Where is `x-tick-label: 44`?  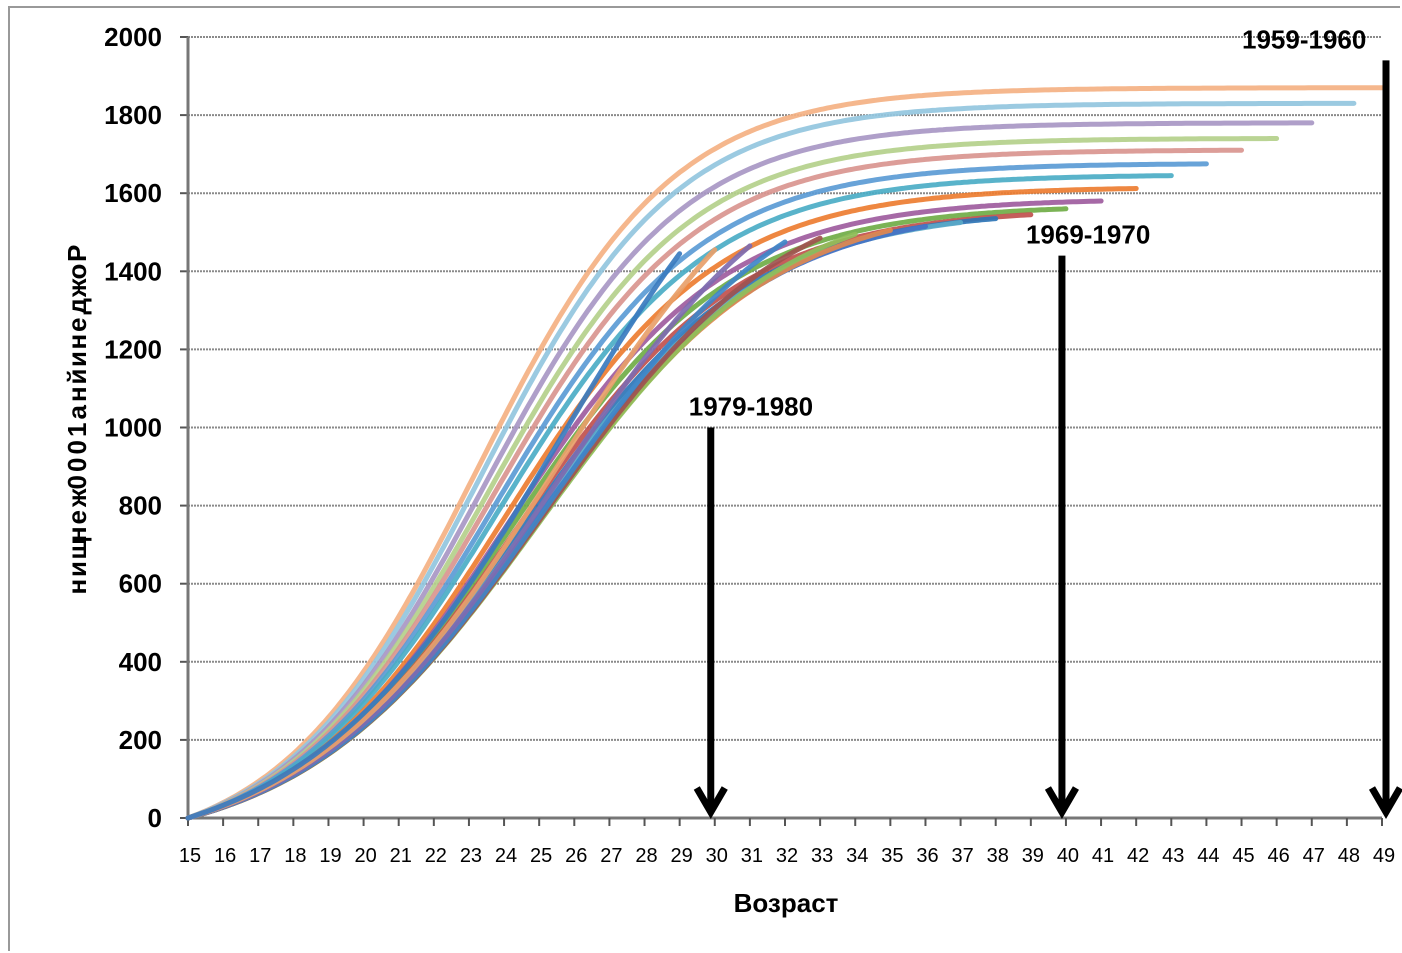
x-tick-label: 44 is located at coordinates (1208, 856).